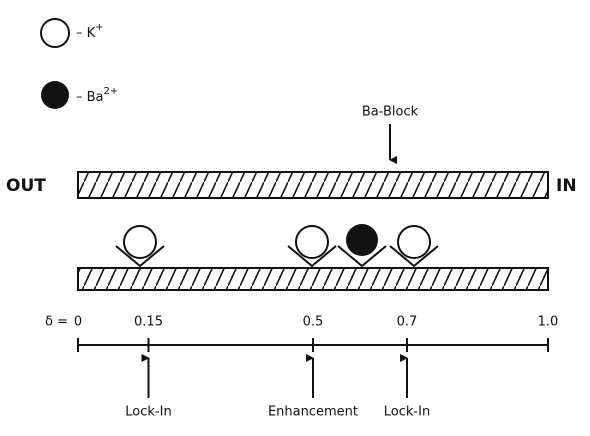 This screenshot has height=436, width=590. Describe the element at coordinates (55, 95) in the screenshot. I see `ba-icon` at that location.